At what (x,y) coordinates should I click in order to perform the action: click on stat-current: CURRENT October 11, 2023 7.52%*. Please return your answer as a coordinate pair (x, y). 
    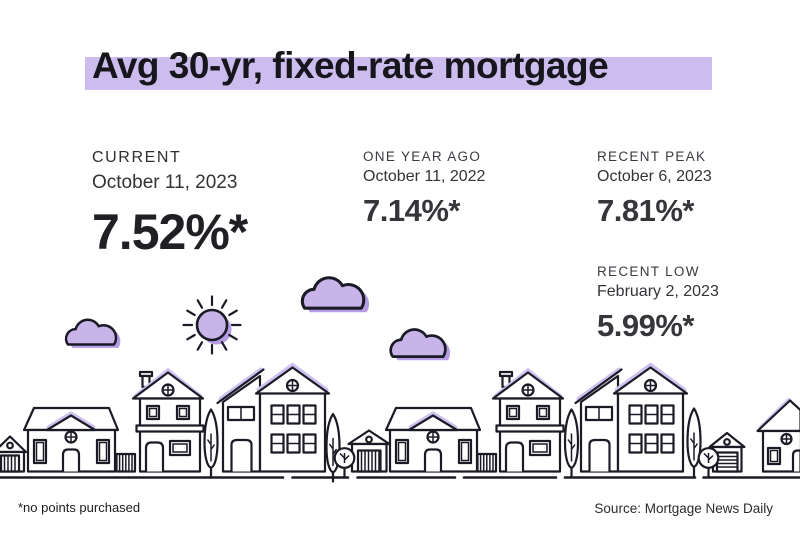
    Looking at the image, I should click on (170, 205).